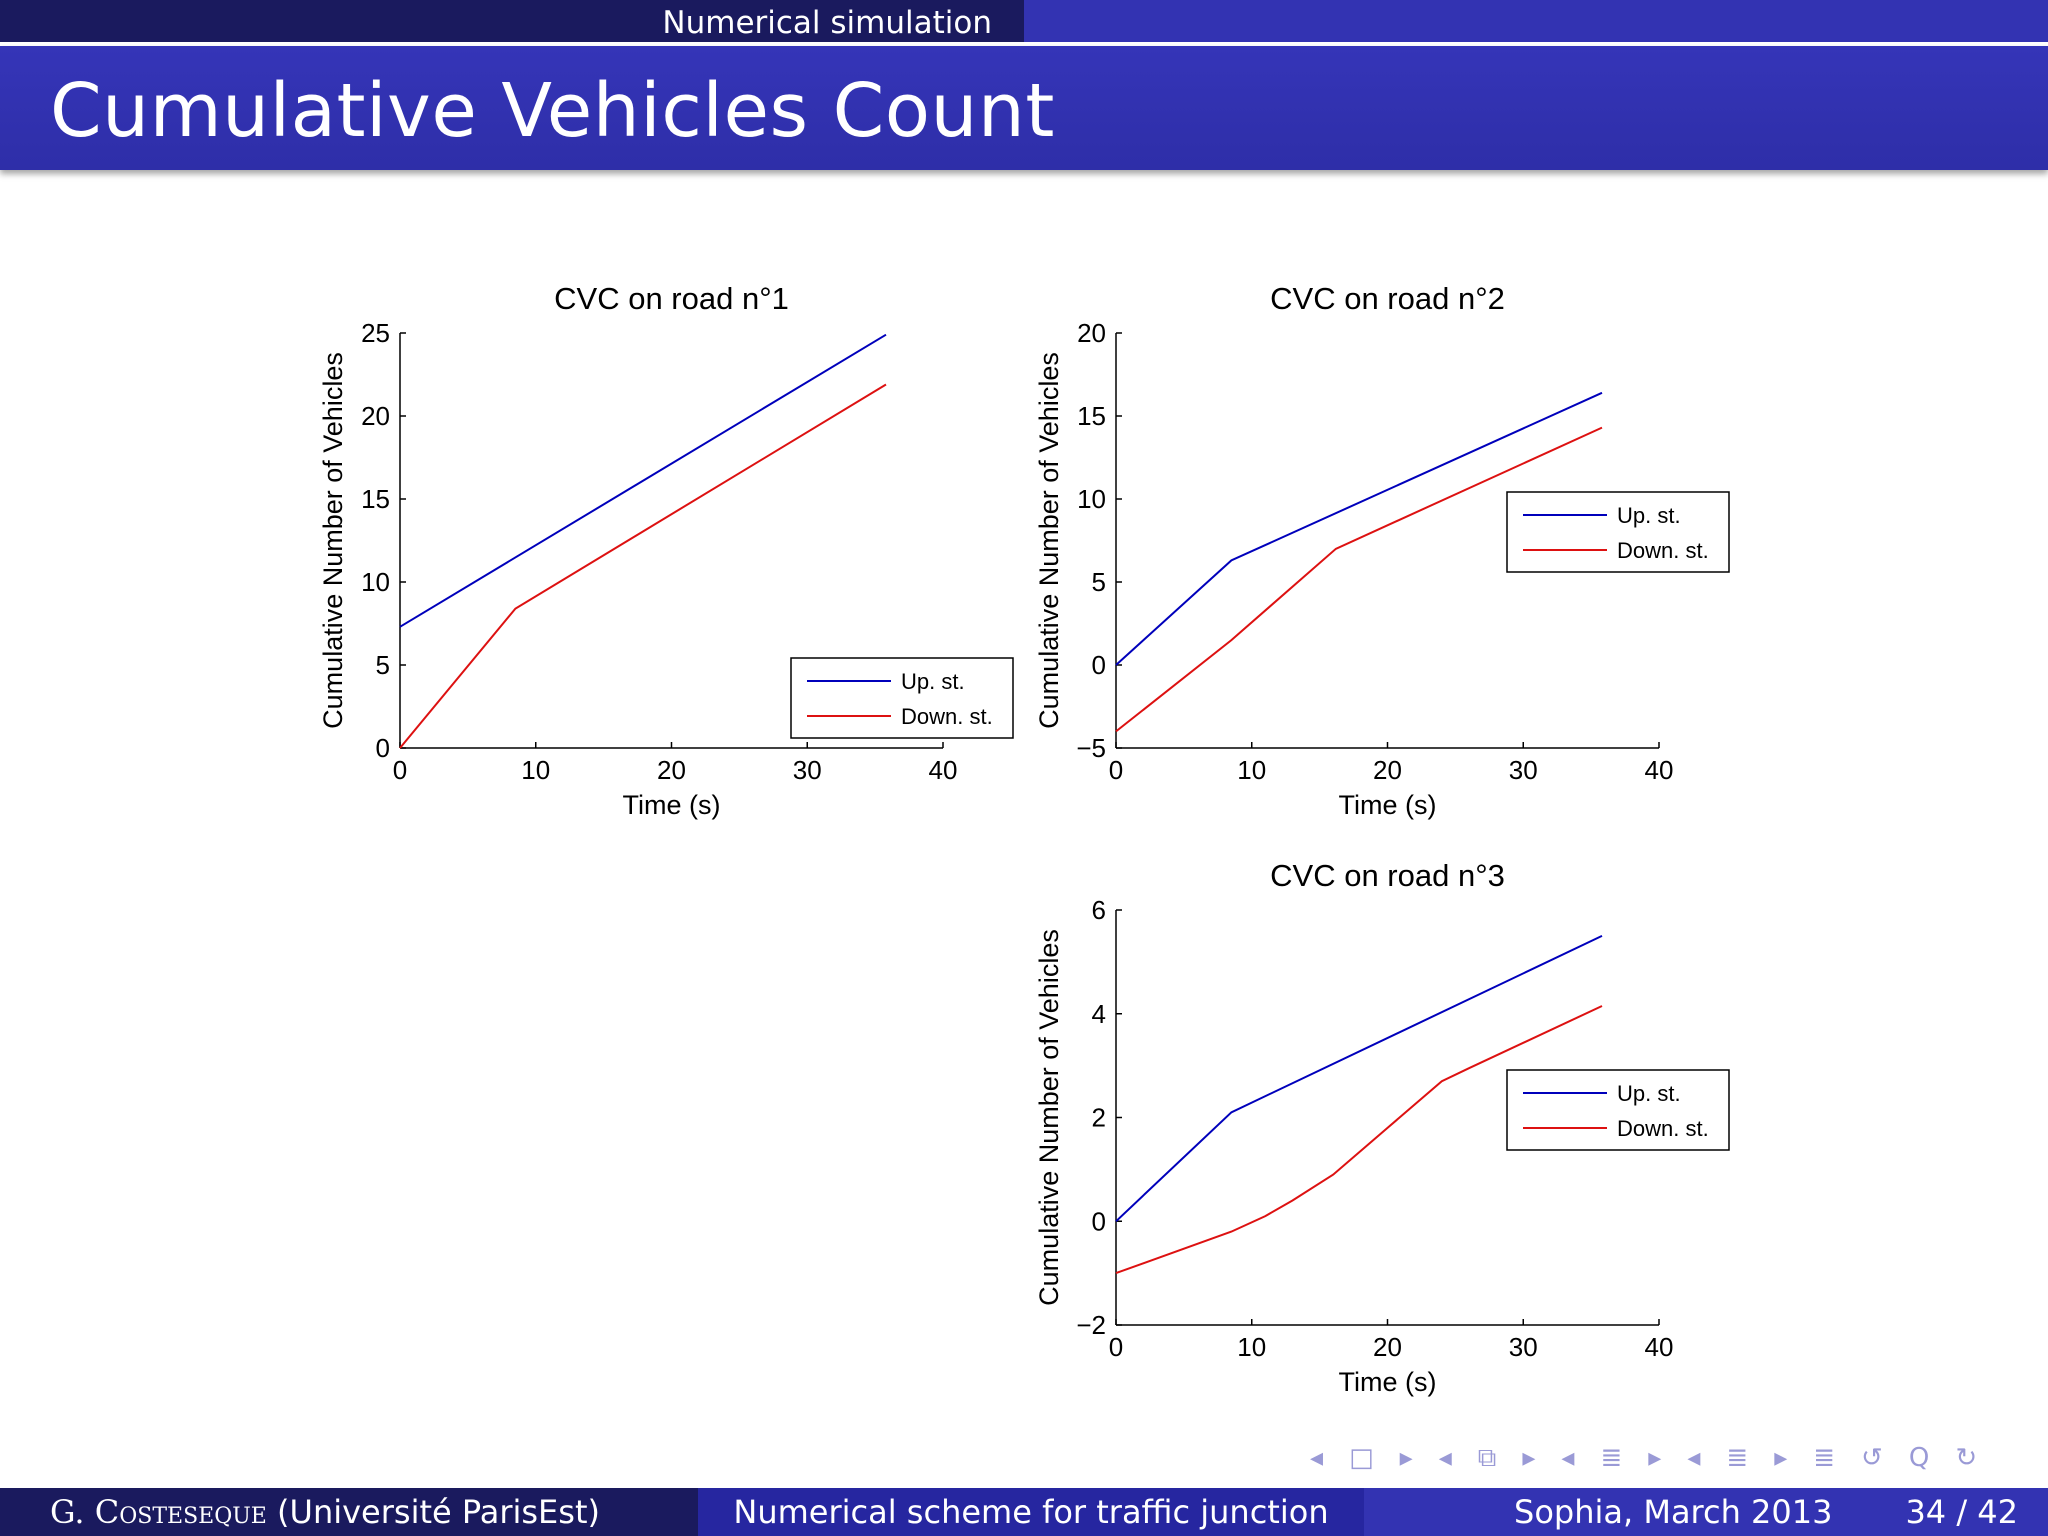 The image size is (2048, 1536). Describe the element at coordinates (552, 111) in the screenshot. I see `slide-title: Cumulative Vehicles Count` at that location.